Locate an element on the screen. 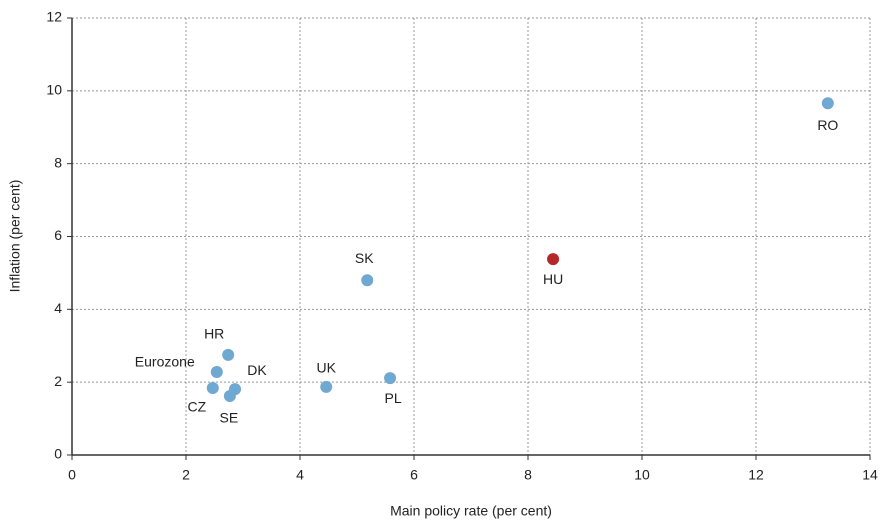 Image resolution: width=885 pixels, height=524 pixels. x-axis-title: Main policy rate (per cent) is located at coordinates (471, 511).